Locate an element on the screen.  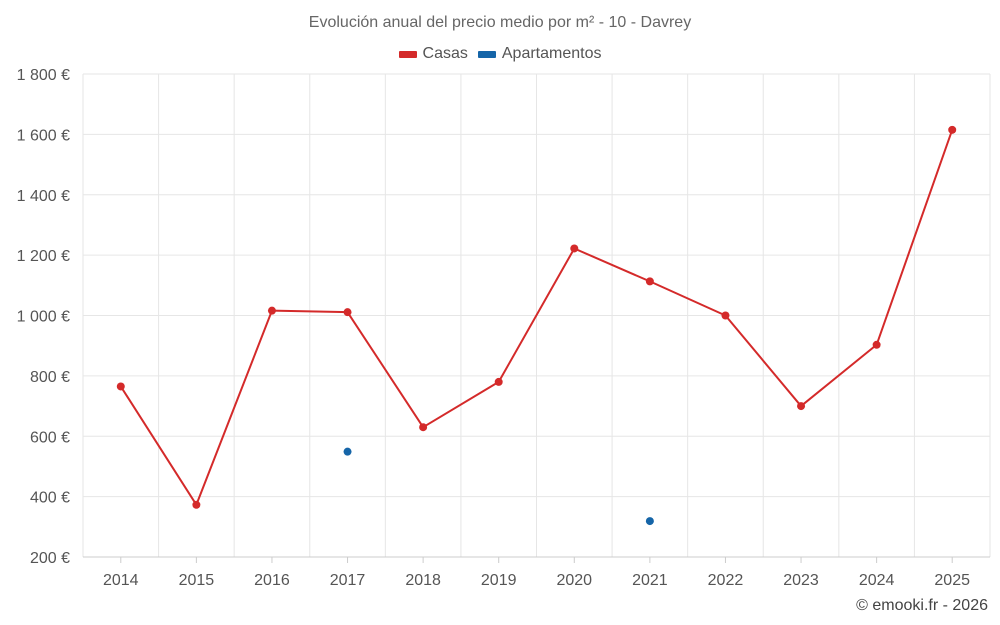
x-tick-label: 2022 is located at coordinates (726, 580).